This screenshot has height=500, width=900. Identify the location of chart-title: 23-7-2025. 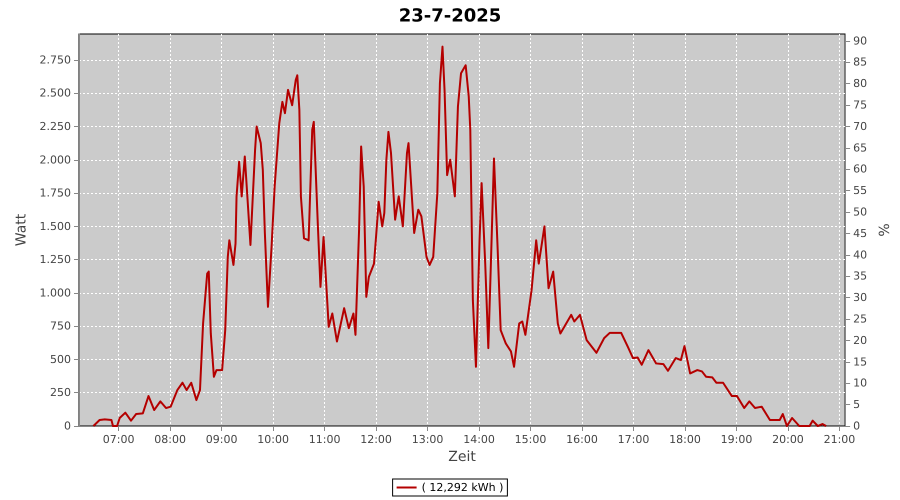
(450, 16).